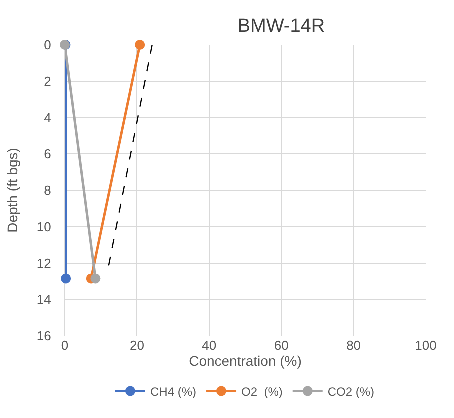 Image resolution: width=454 pixels, height=418 pixels. I want to click on y-axis-title: Depth (ft bgs), so click(12, 190).